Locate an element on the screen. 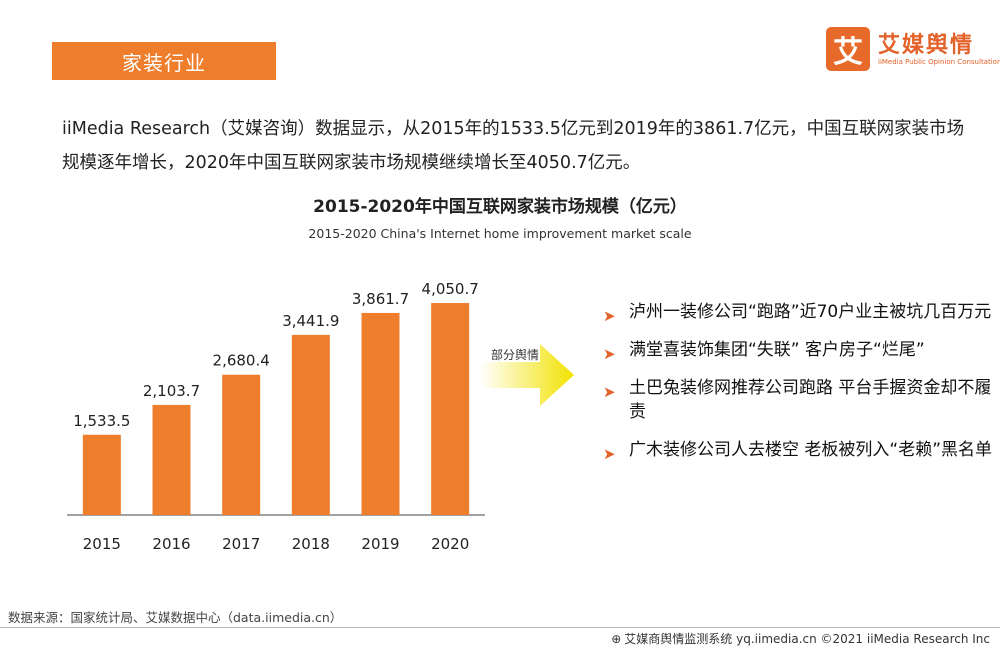 The image size is (1000, 650). data-label: 2,103.7 is located at coordinates (171, 391).